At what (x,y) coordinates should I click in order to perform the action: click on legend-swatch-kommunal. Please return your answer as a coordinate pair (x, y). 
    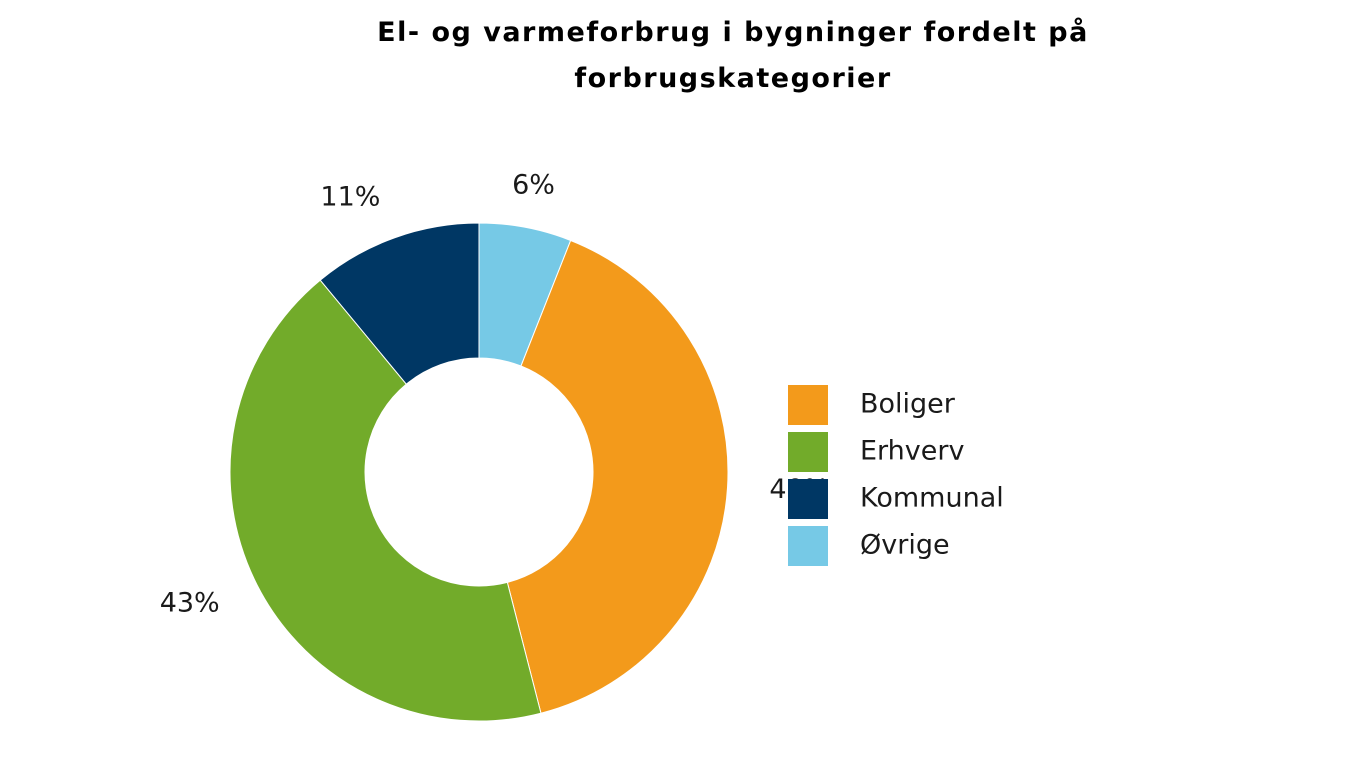
    Looking at the image, I should click on (808, 499).